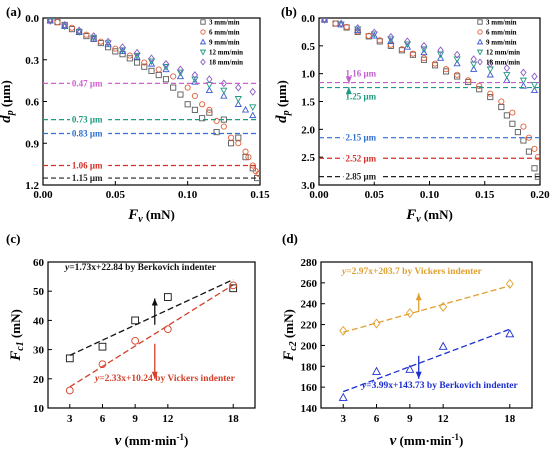 The width and height of the screenshot is (550, 453). Describe the element at coordinates (309, 326) in the screenshot. I see `y-tick-label: 220` at that location.